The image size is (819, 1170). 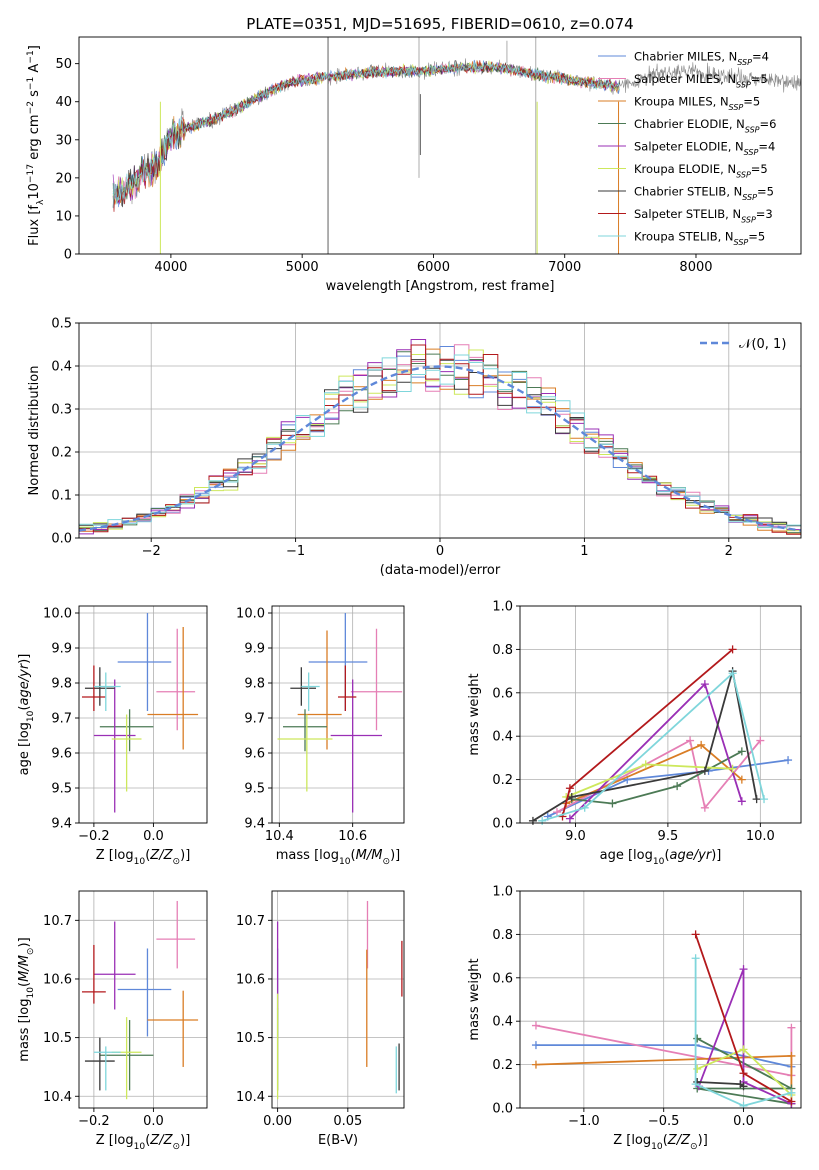 What do you see at coordinates (61, 324) in the screenshot?
I see `y-tick-label: 0.5` at bounding box center [61, 324].